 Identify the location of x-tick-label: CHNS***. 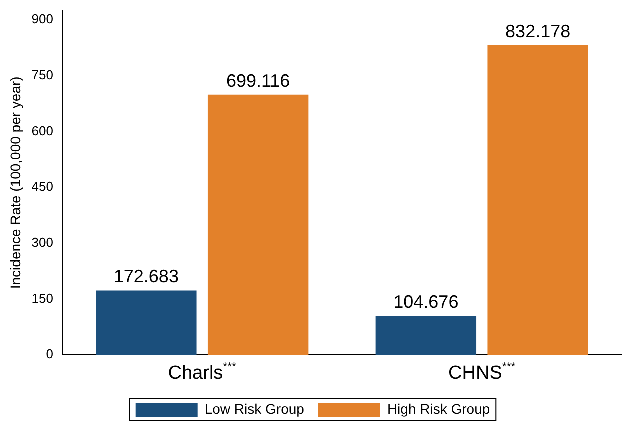
(482, 372).